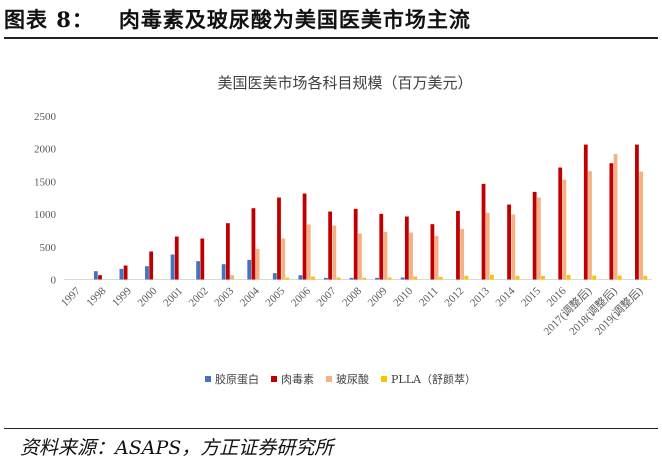 This screenshot has height=466, width=662. What do you see at coordinates (54, 281) in the screenshot?
I see `y-tick-label: 0` at bounding box center [54, 281].